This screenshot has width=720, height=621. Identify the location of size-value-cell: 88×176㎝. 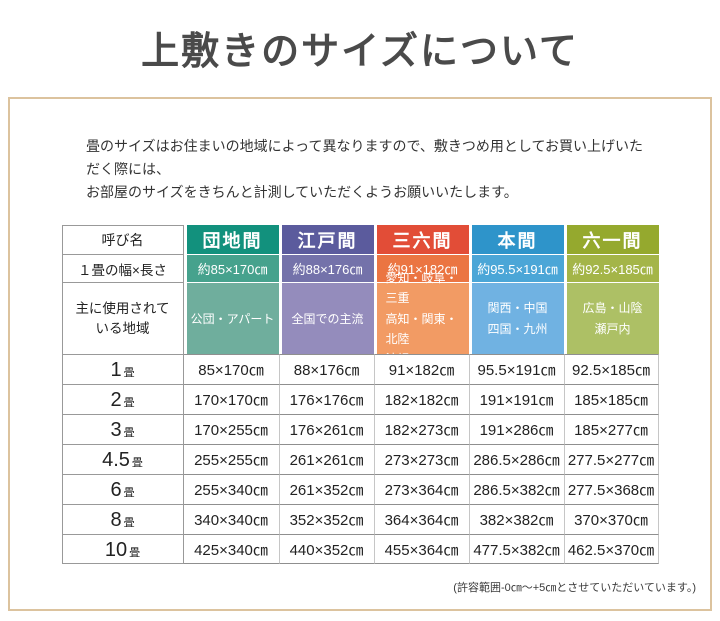
(326, 369).